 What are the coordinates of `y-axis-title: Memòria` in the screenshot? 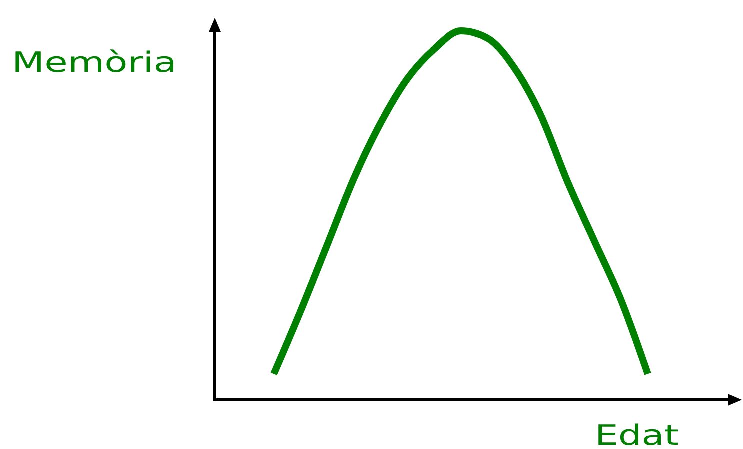 It's located at (94, 62).